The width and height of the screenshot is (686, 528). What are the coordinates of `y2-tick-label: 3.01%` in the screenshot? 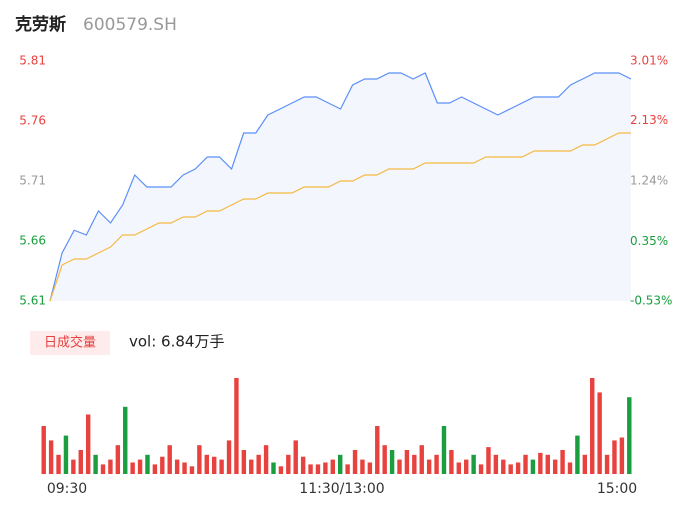 It's located at (649, 61).